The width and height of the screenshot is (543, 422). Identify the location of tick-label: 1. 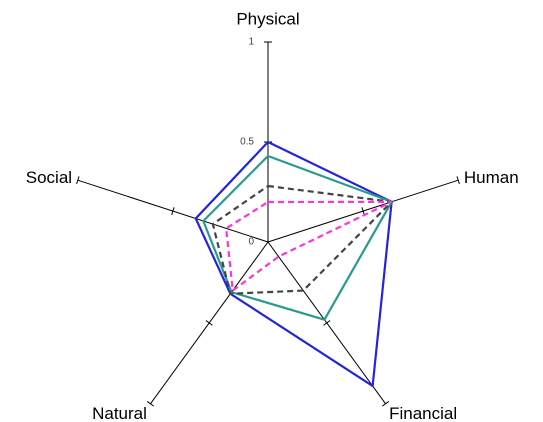
(251, 42).